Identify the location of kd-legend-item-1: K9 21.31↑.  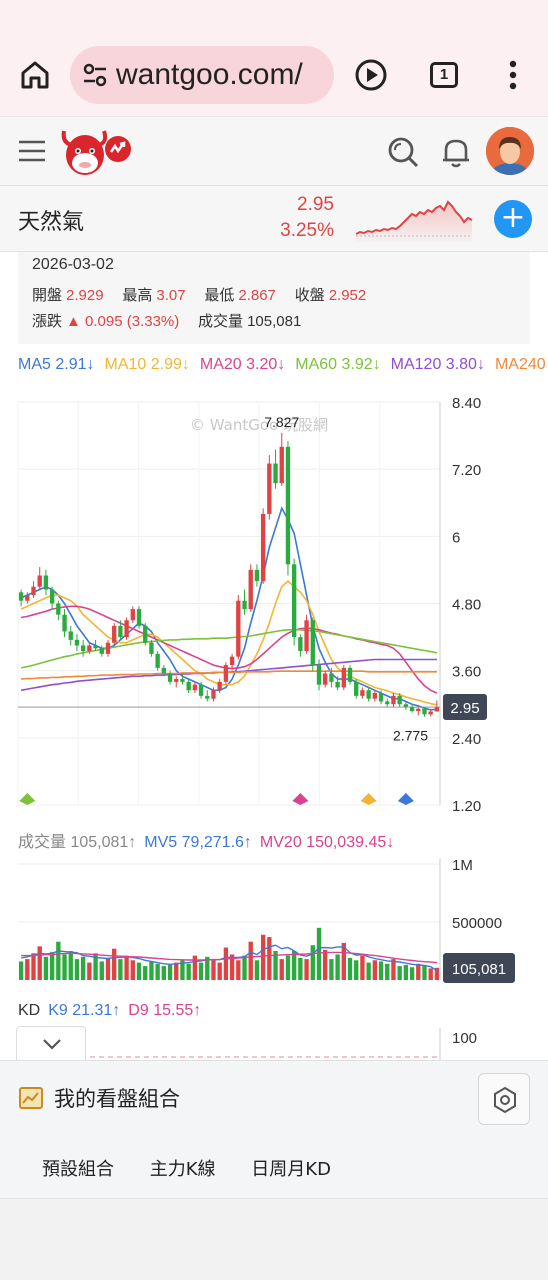
(84, 1010).